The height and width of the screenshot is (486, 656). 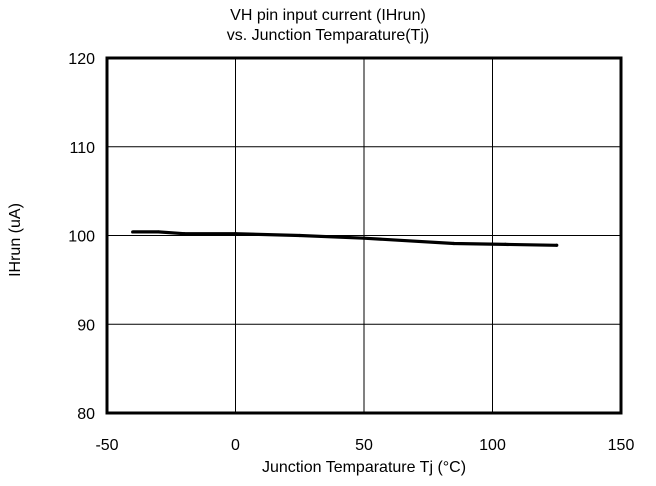 I want to click on chart-title-line-2: vs. Junction Temparature(Tj), so click(x=328, y=35).